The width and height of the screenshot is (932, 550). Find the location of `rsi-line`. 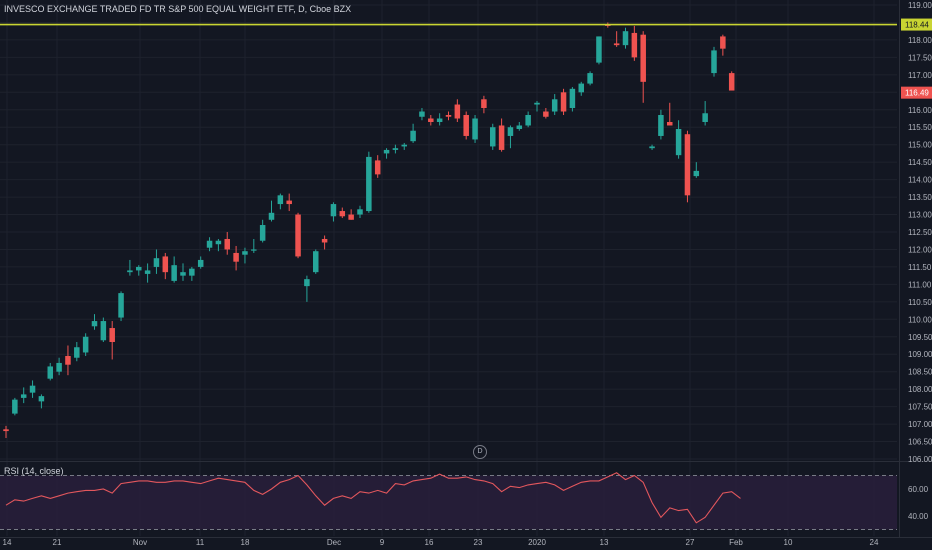

rsi-line is located at coordinates (373, 498).